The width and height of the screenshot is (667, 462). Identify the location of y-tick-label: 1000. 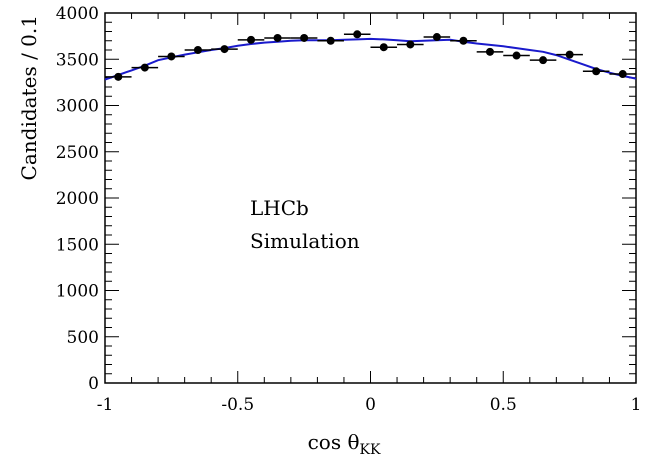
(77, 292).